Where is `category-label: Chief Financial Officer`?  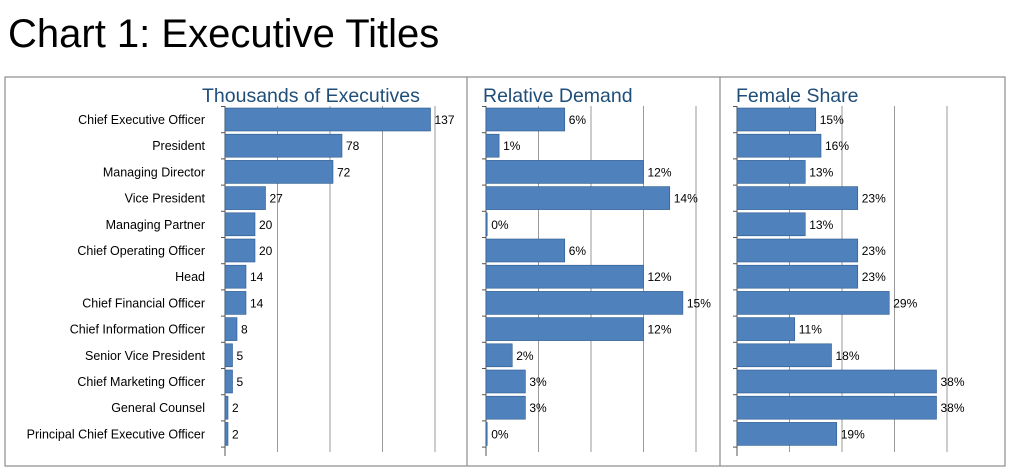
category-label: Chief Financial Officer is located at coordinates (143, 303).